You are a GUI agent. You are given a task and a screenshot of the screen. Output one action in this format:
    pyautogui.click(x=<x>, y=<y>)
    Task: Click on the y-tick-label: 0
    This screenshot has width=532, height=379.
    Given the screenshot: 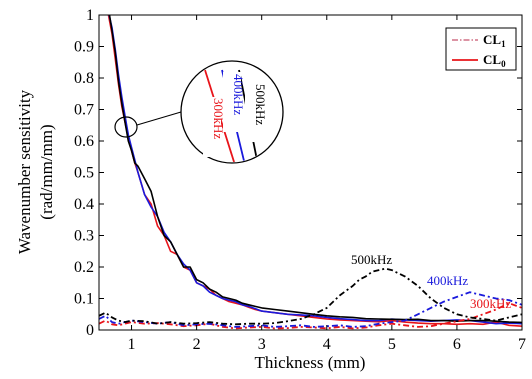 What is the action you would take?
    pyautogui.click(x=90, y=330)
    